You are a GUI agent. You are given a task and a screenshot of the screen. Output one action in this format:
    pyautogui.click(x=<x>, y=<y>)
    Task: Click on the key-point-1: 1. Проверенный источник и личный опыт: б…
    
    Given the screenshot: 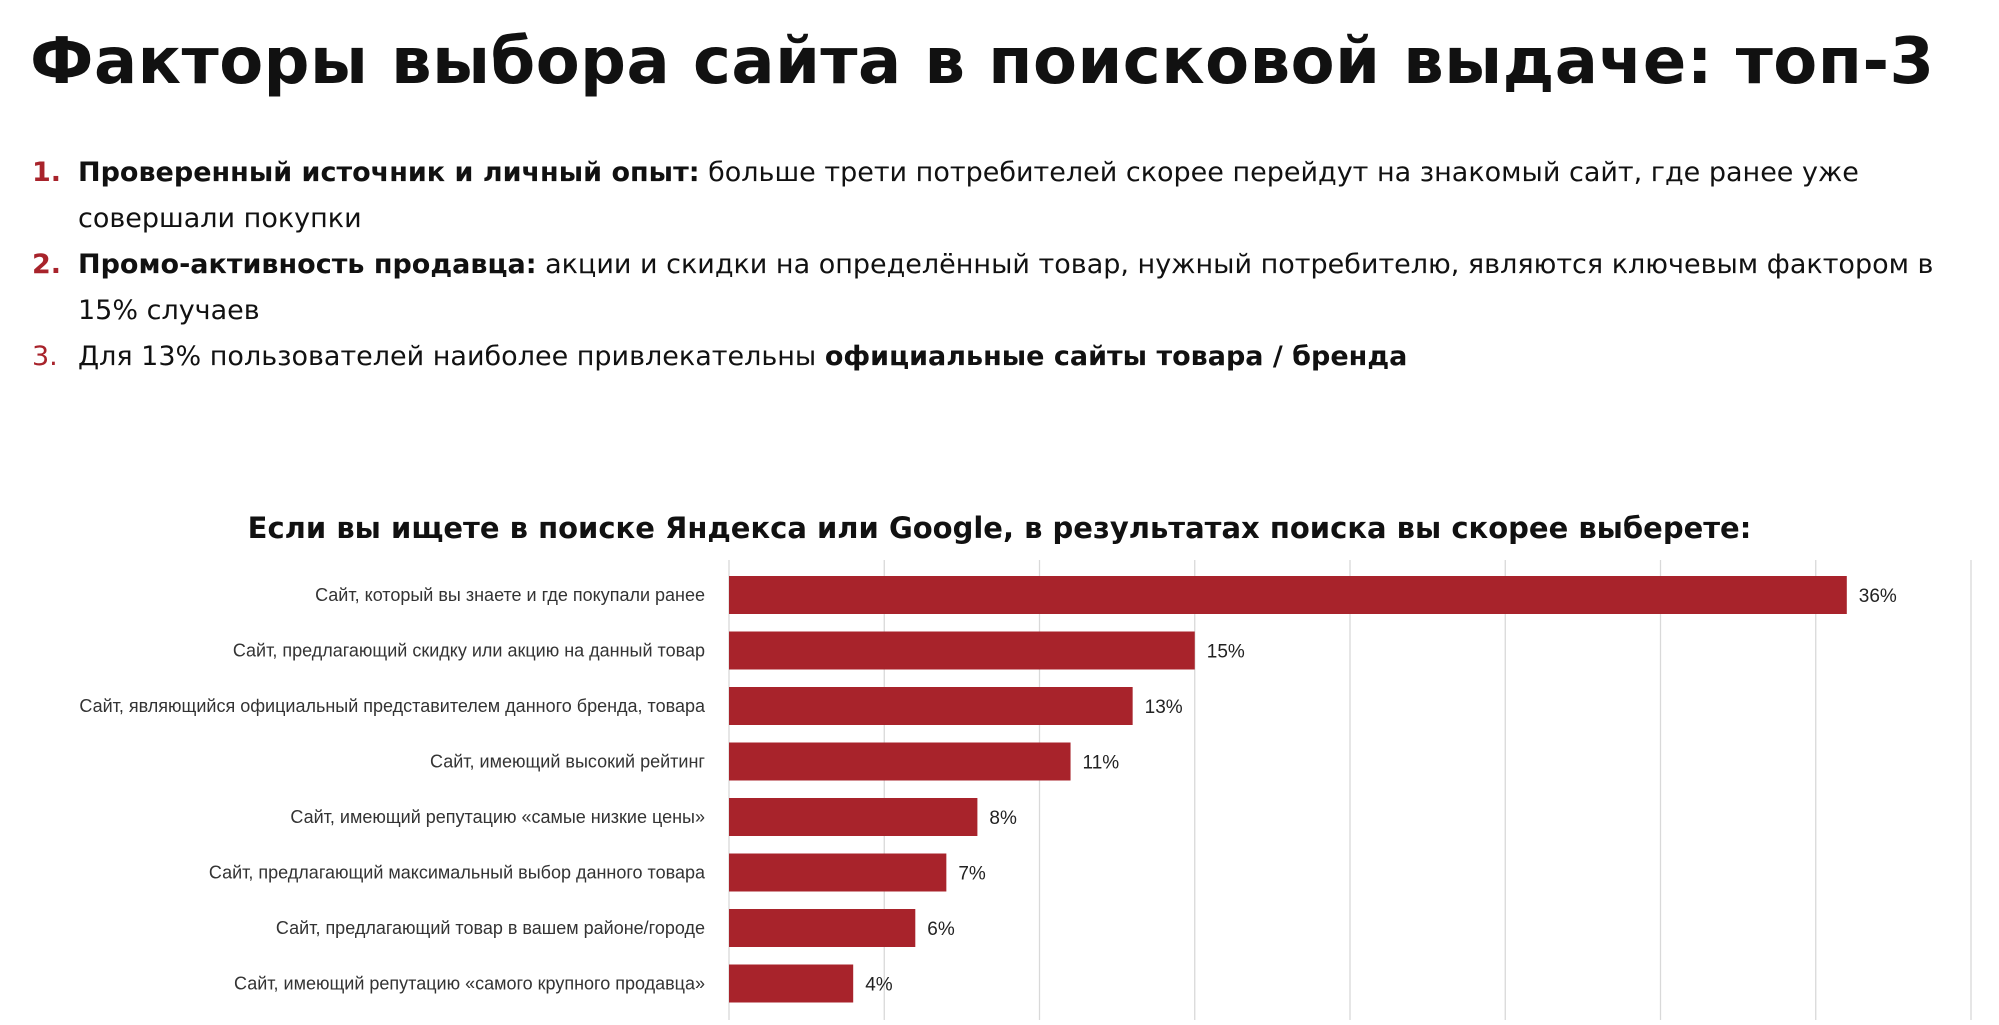 What is the action you would take?
    pyautogui.click(x=997, y=196)
    